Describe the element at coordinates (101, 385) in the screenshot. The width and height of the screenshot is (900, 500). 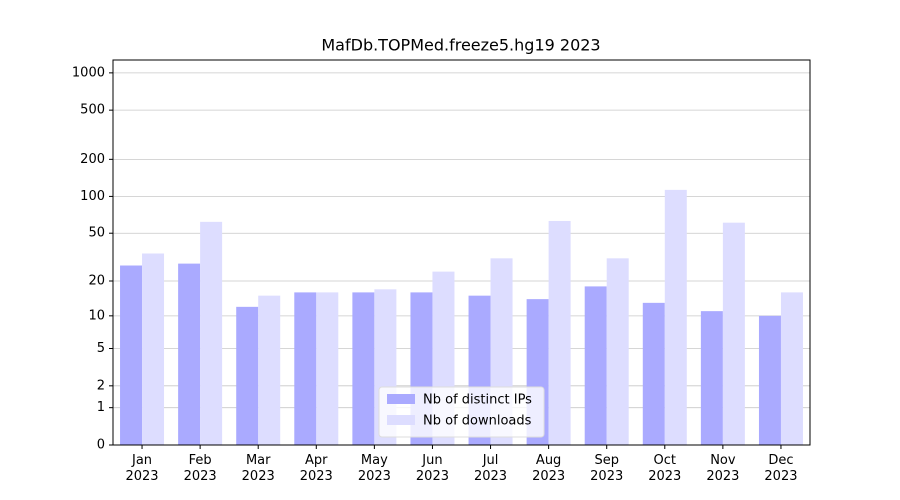
I see `y-tick-label: 2` at that location.